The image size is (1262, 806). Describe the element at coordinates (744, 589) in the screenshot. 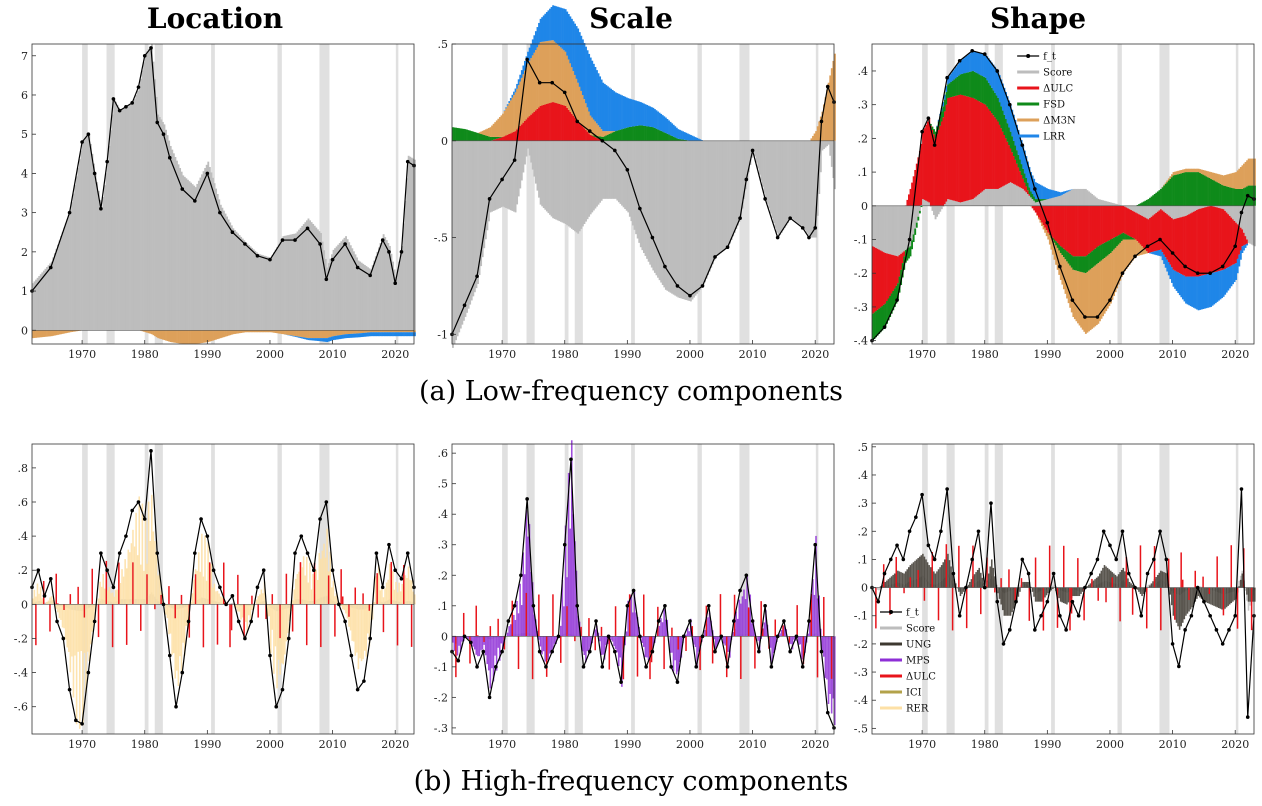

I see `recession-band` at that location.